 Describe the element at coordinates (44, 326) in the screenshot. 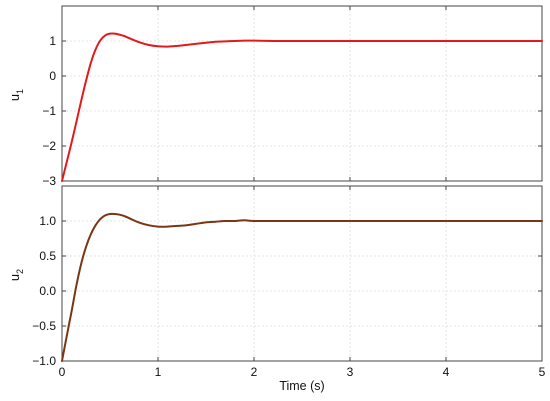

I see `y-tick-label: −0.5` at that location.